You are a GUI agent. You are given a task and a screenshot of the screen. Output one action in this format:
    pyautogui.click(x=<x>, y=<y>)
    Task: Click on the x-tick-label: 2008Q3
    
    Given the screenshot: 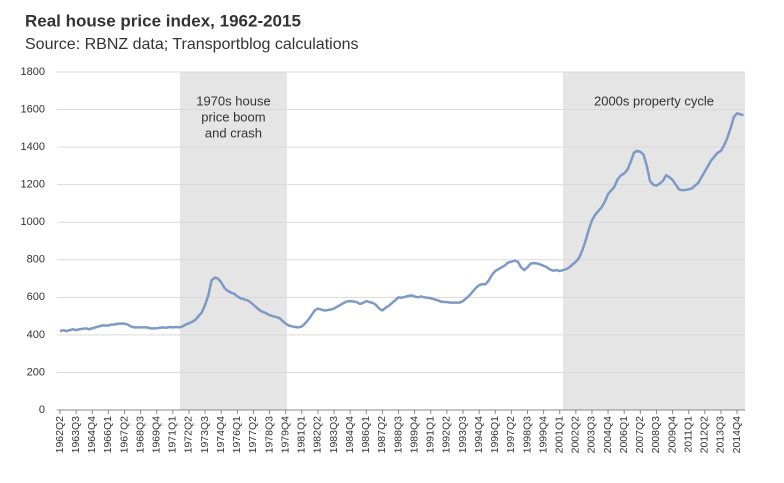 What is the action you would take?
    pyautogui.click(x=656, y=435)
    